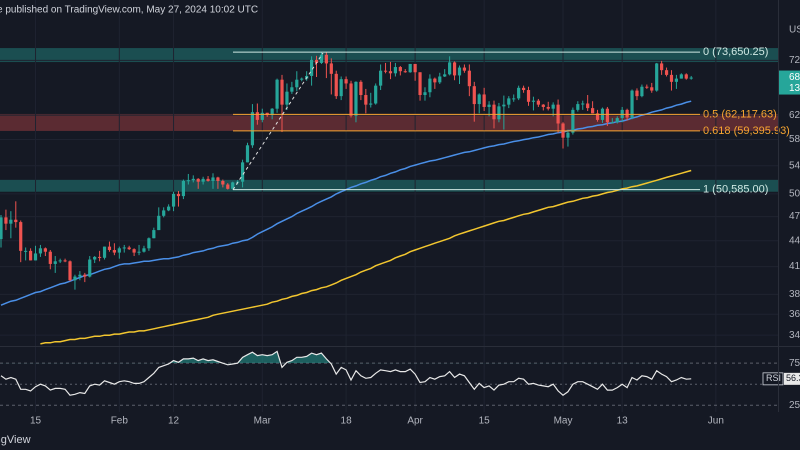  What do you see at coordinates (415, 421) in the screenshot?
I see `x-tick-label: Apr` at bounding box center [415, 421].